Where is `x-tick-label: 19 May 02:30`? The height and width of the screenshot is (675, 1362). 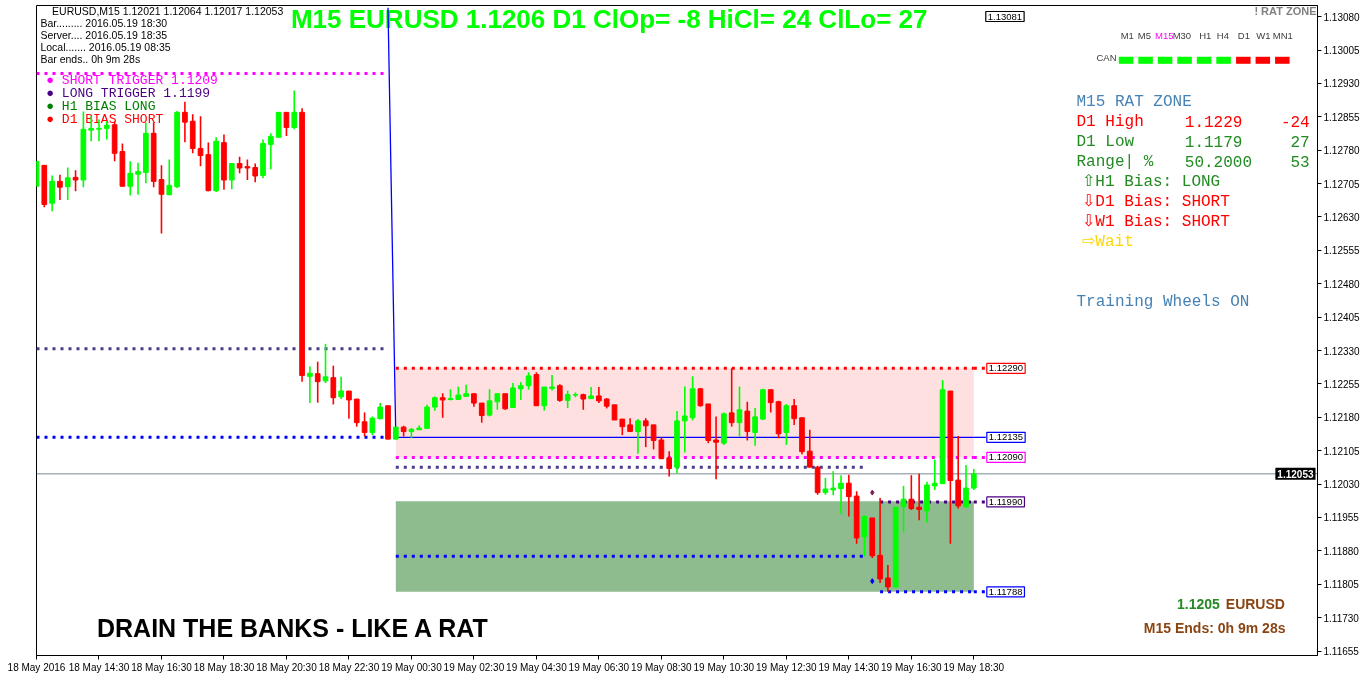
x-tick-label: 19 May 02:30 is located at coordinates (474, 667).